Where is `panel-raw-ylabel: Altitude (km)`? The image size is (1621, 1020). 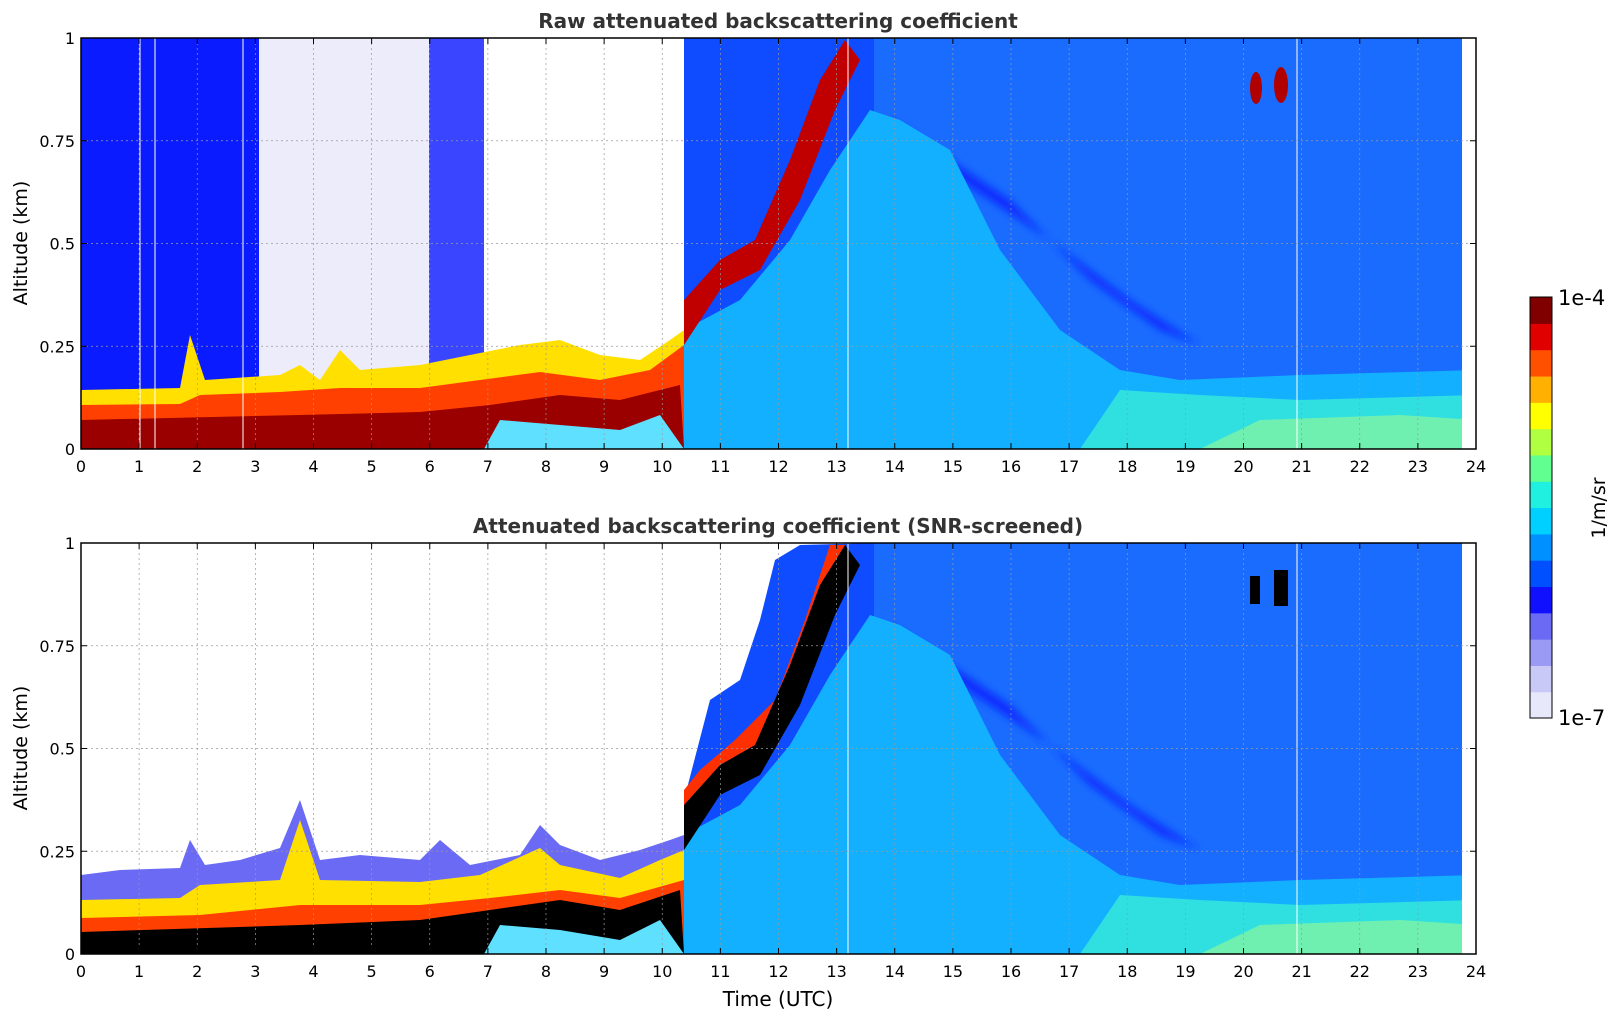
panel-raw-ylabel: Altitude (km) is located at coordinates (21, 243).